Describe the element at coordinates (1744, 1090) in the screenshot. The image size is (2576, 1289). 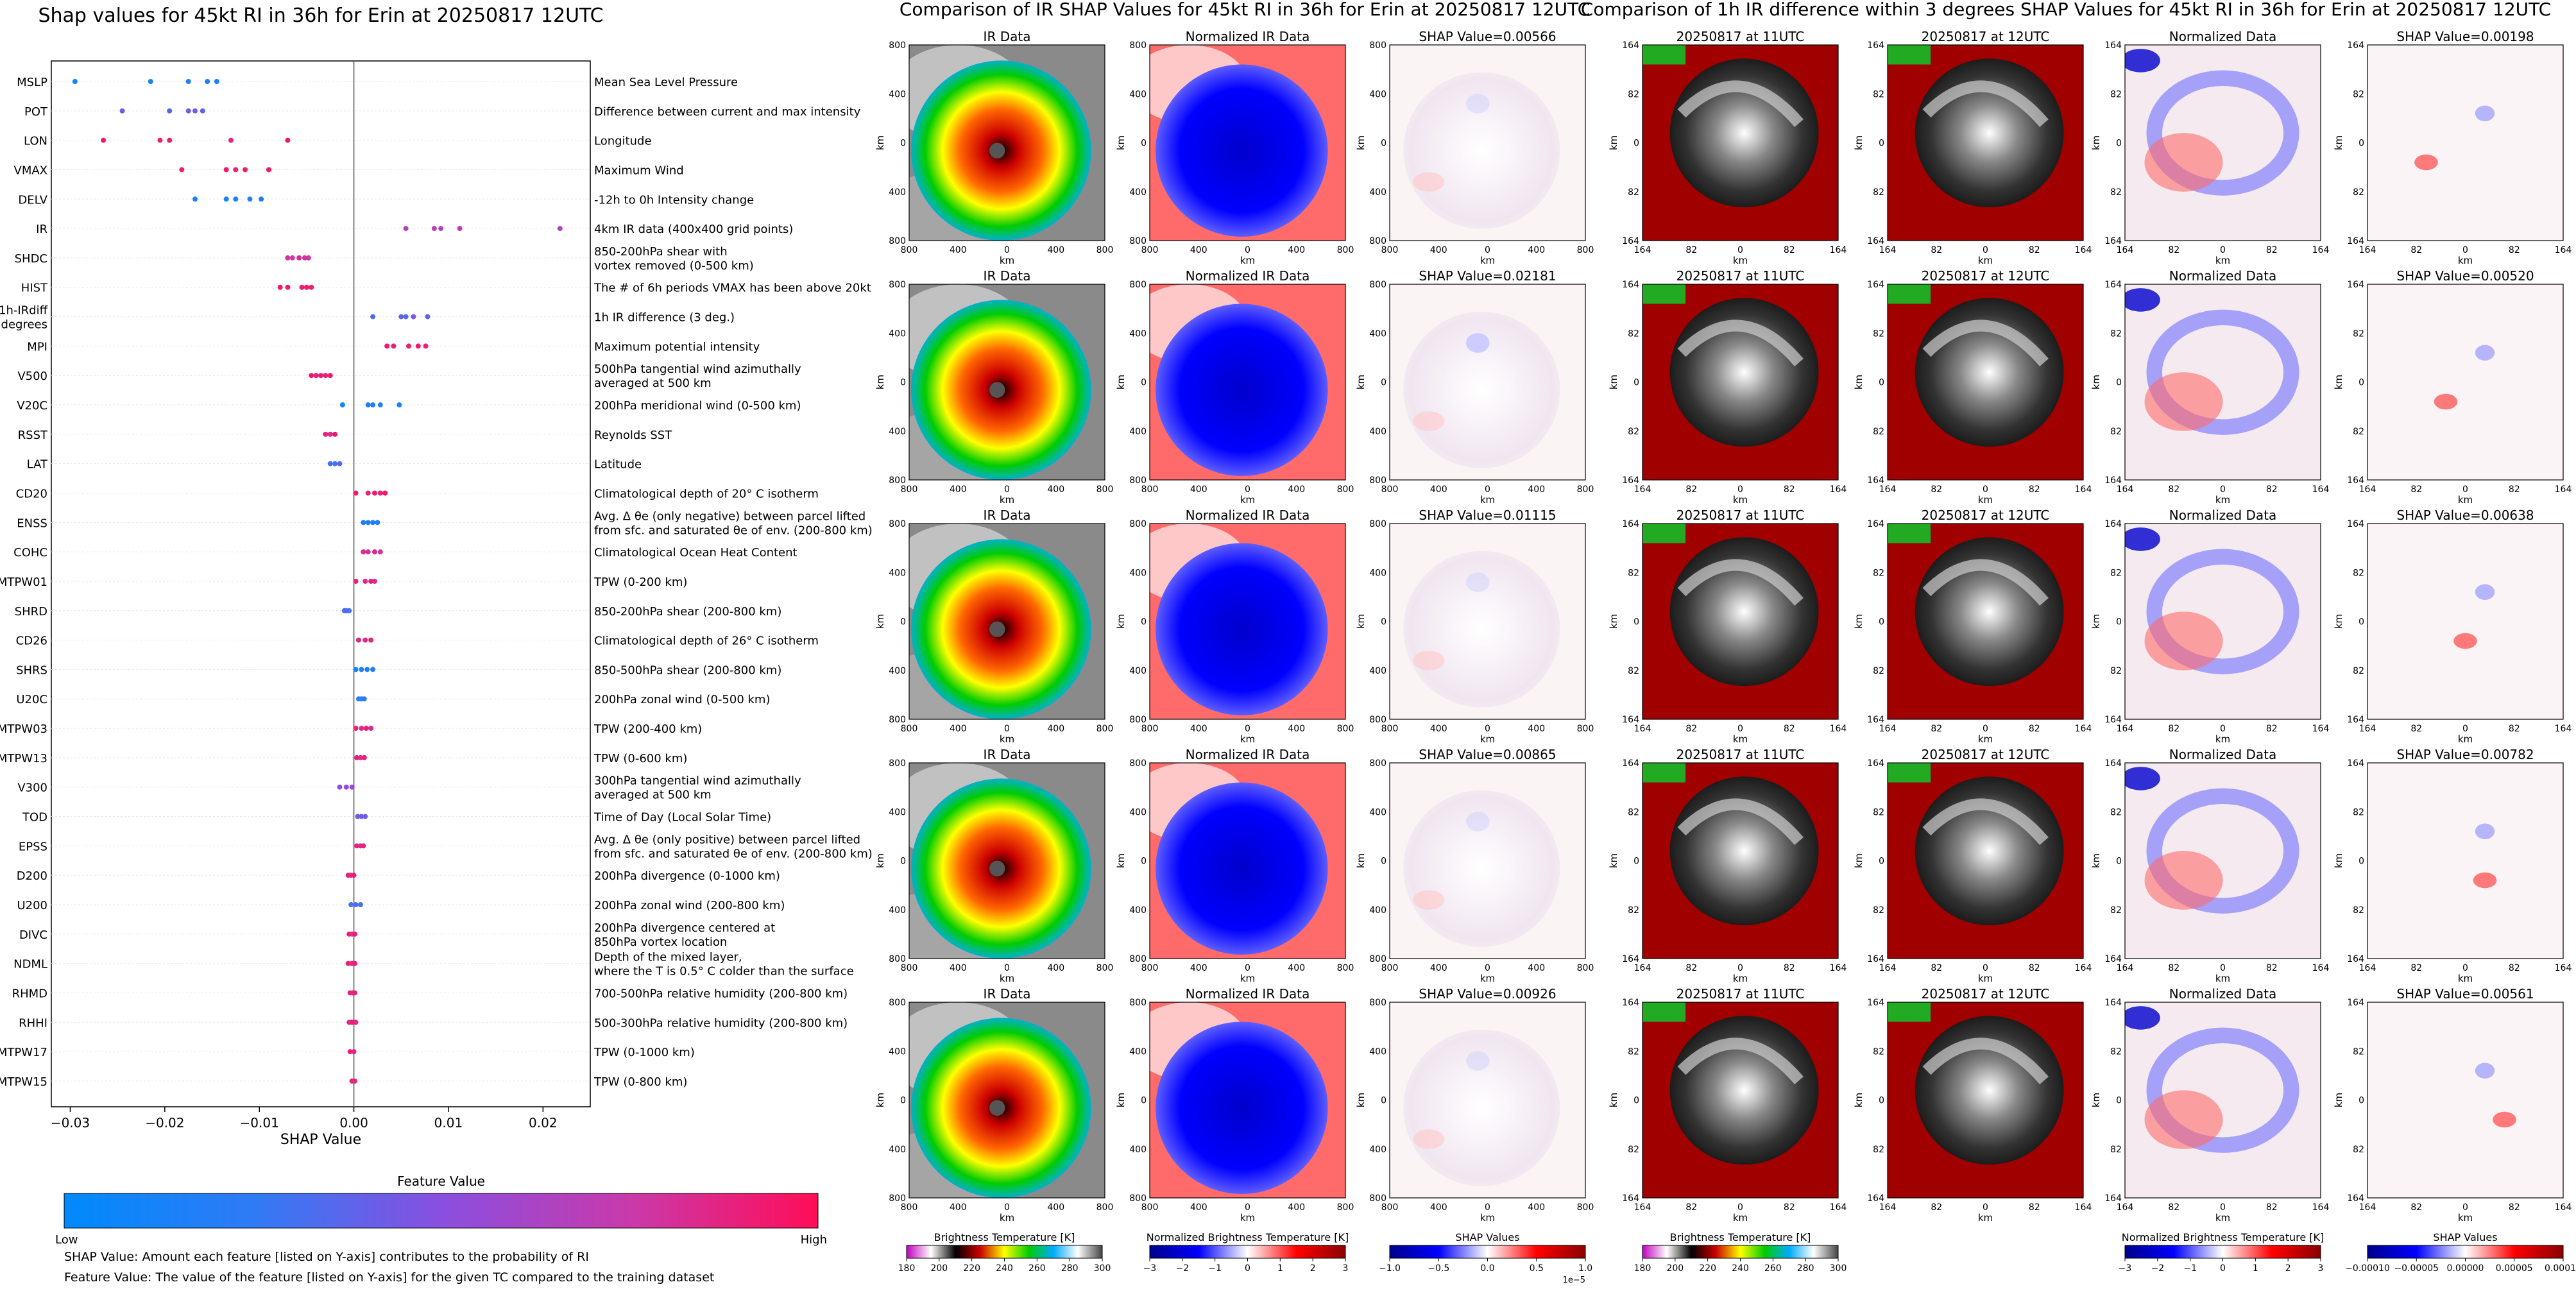
I see `bt-core` at that location.